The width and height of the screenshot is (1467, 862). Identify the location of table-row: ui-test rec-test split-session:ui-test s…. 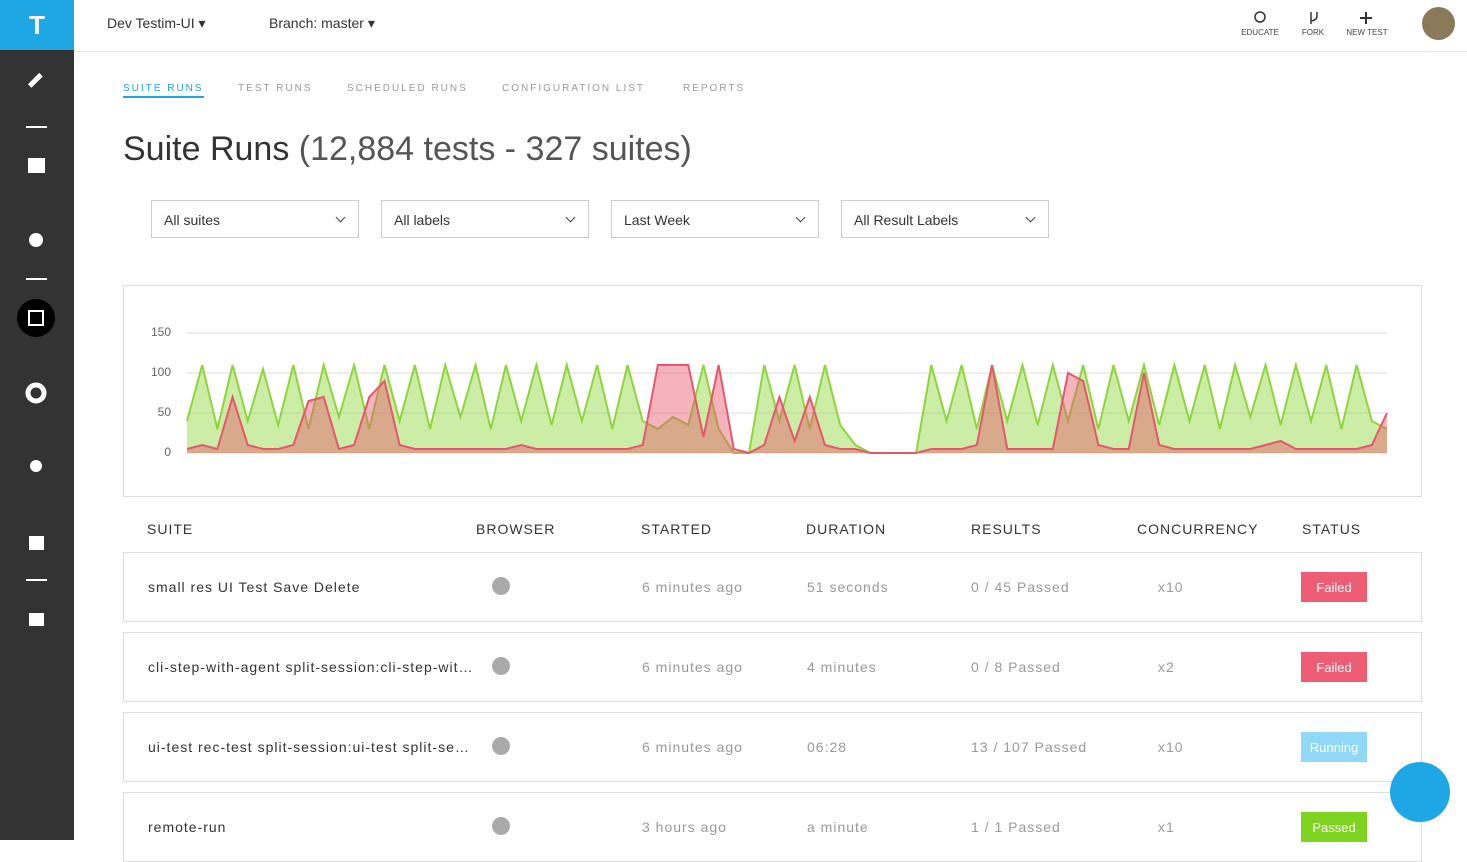
(772, 747).